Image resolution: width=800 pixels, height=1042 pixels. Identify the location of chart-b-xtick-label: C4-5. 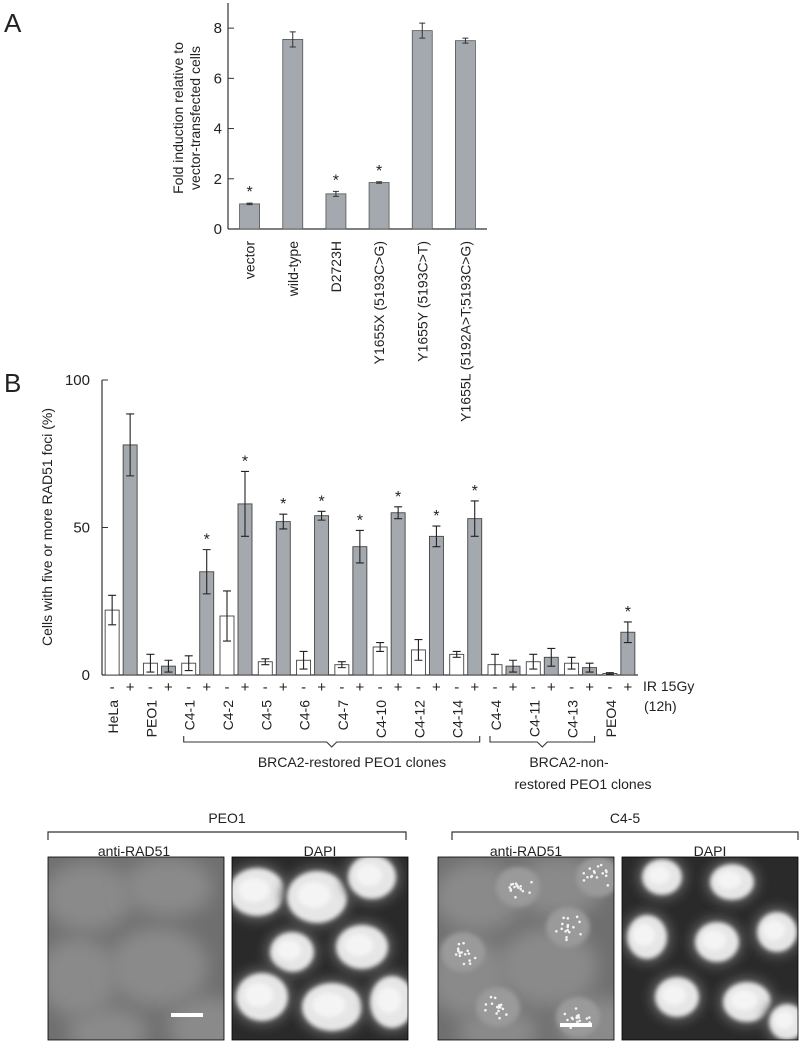
(266, 715).